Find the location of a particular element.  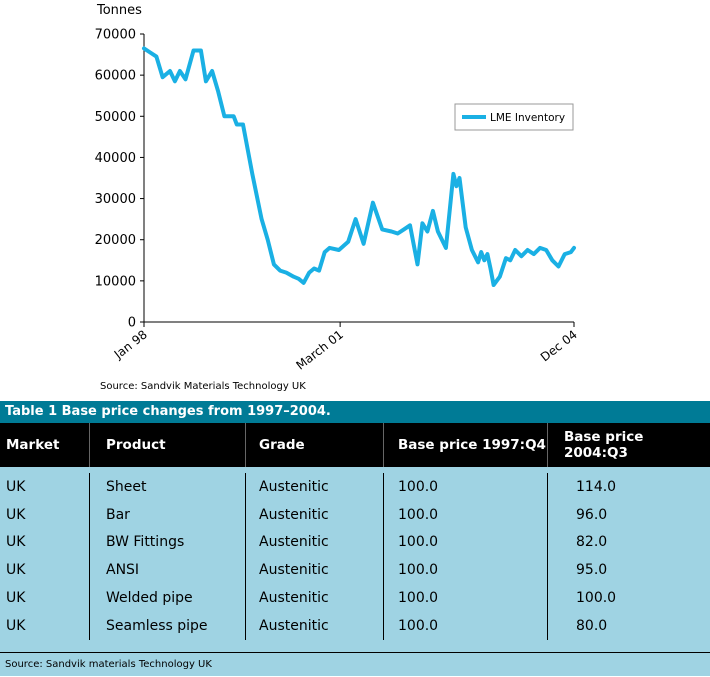

y-tick-label: 20000 is located at coordinates (115, 240).